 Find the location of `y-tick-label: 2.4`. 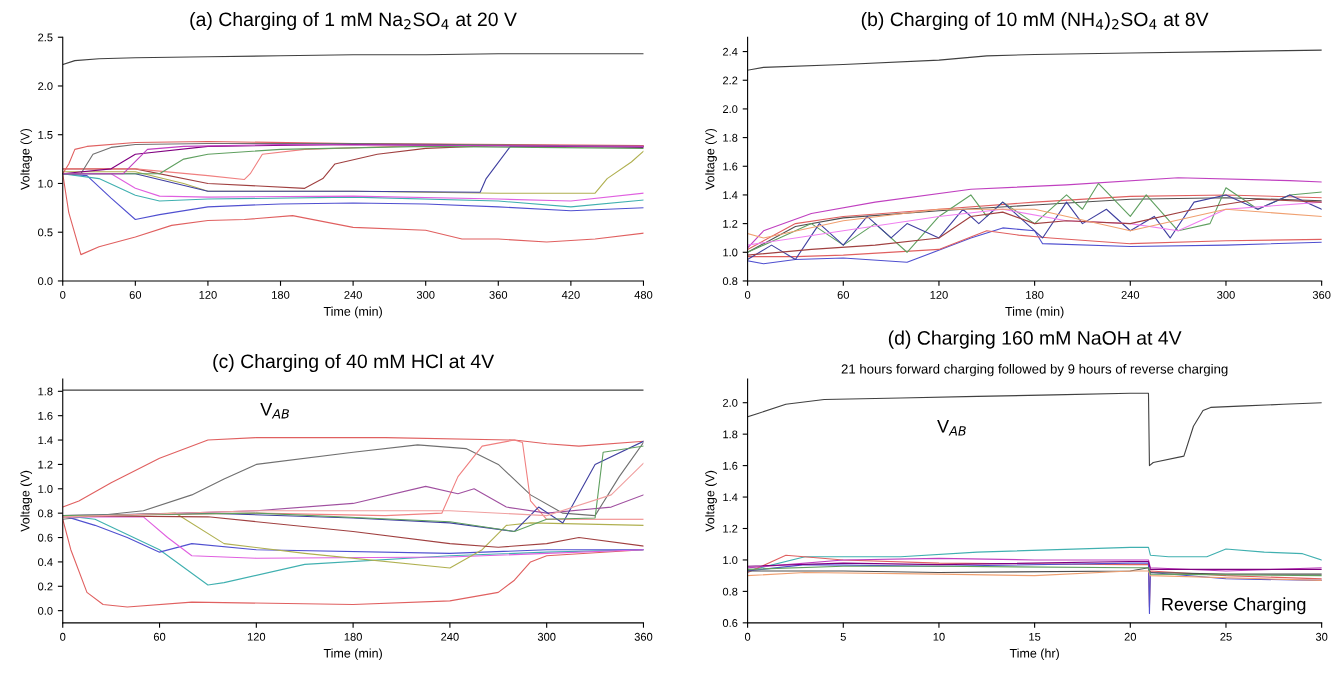

y-tick-label: 2.4 is located at coordinates (730, 51).